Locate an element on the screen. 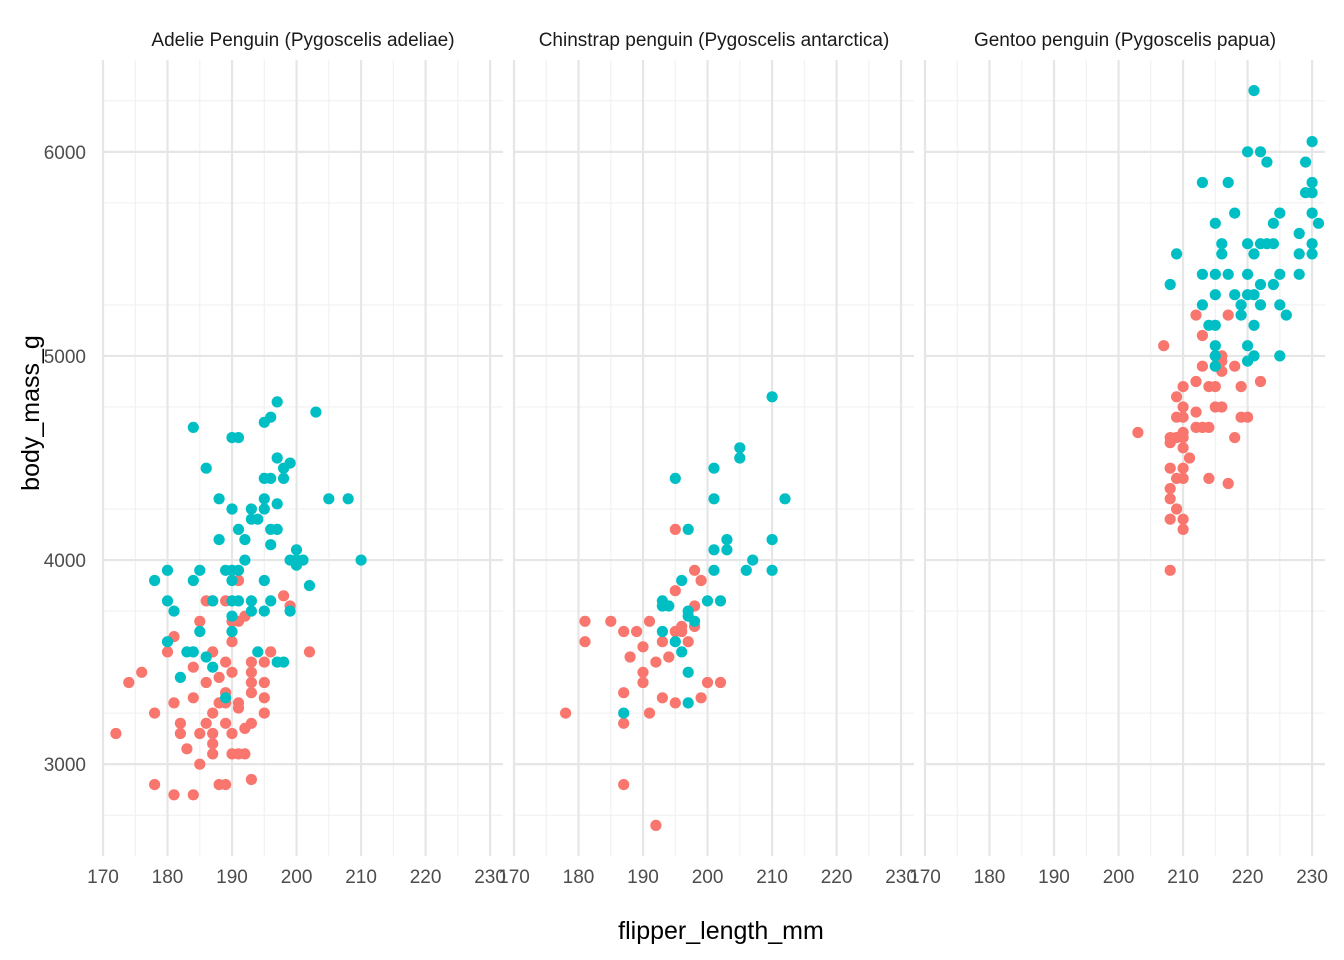 This screenshot has height=960, width=1344. x-axis-title: flipper_length_mm is located at coordinates (721, 931).